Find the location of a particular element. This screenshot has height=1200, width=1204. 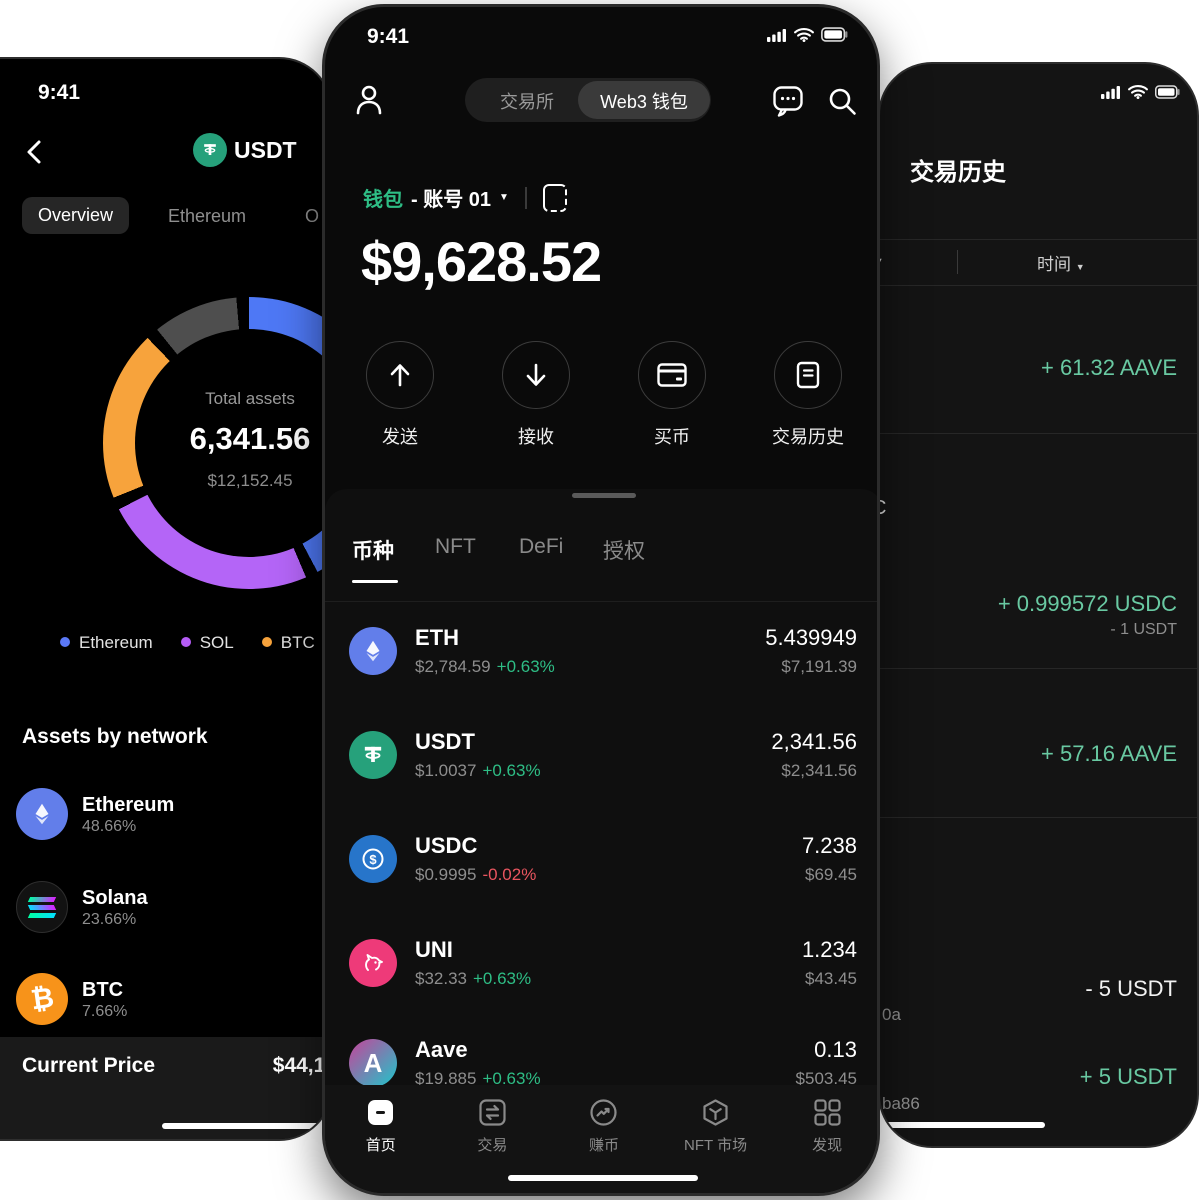

coin-row-usdc: $ USDC $0.9995 -0.02% 7.238 $69.45 is located at coordinates (603, 859).